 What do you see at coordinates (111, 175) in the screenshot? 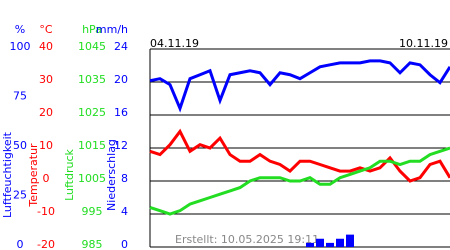
I see `axis-label: Niederschlag` at bounding box center [111, 175].